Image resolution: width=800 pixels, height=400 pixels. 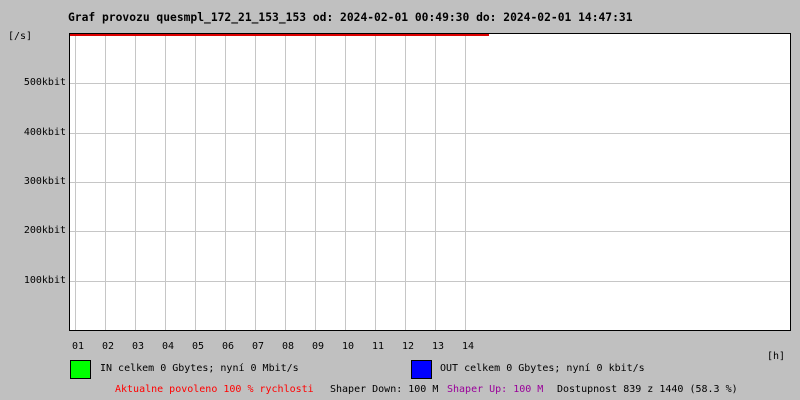 I want to click on status-shaper-down: Shaper Down: 100 M, so click(x=384, y=389).